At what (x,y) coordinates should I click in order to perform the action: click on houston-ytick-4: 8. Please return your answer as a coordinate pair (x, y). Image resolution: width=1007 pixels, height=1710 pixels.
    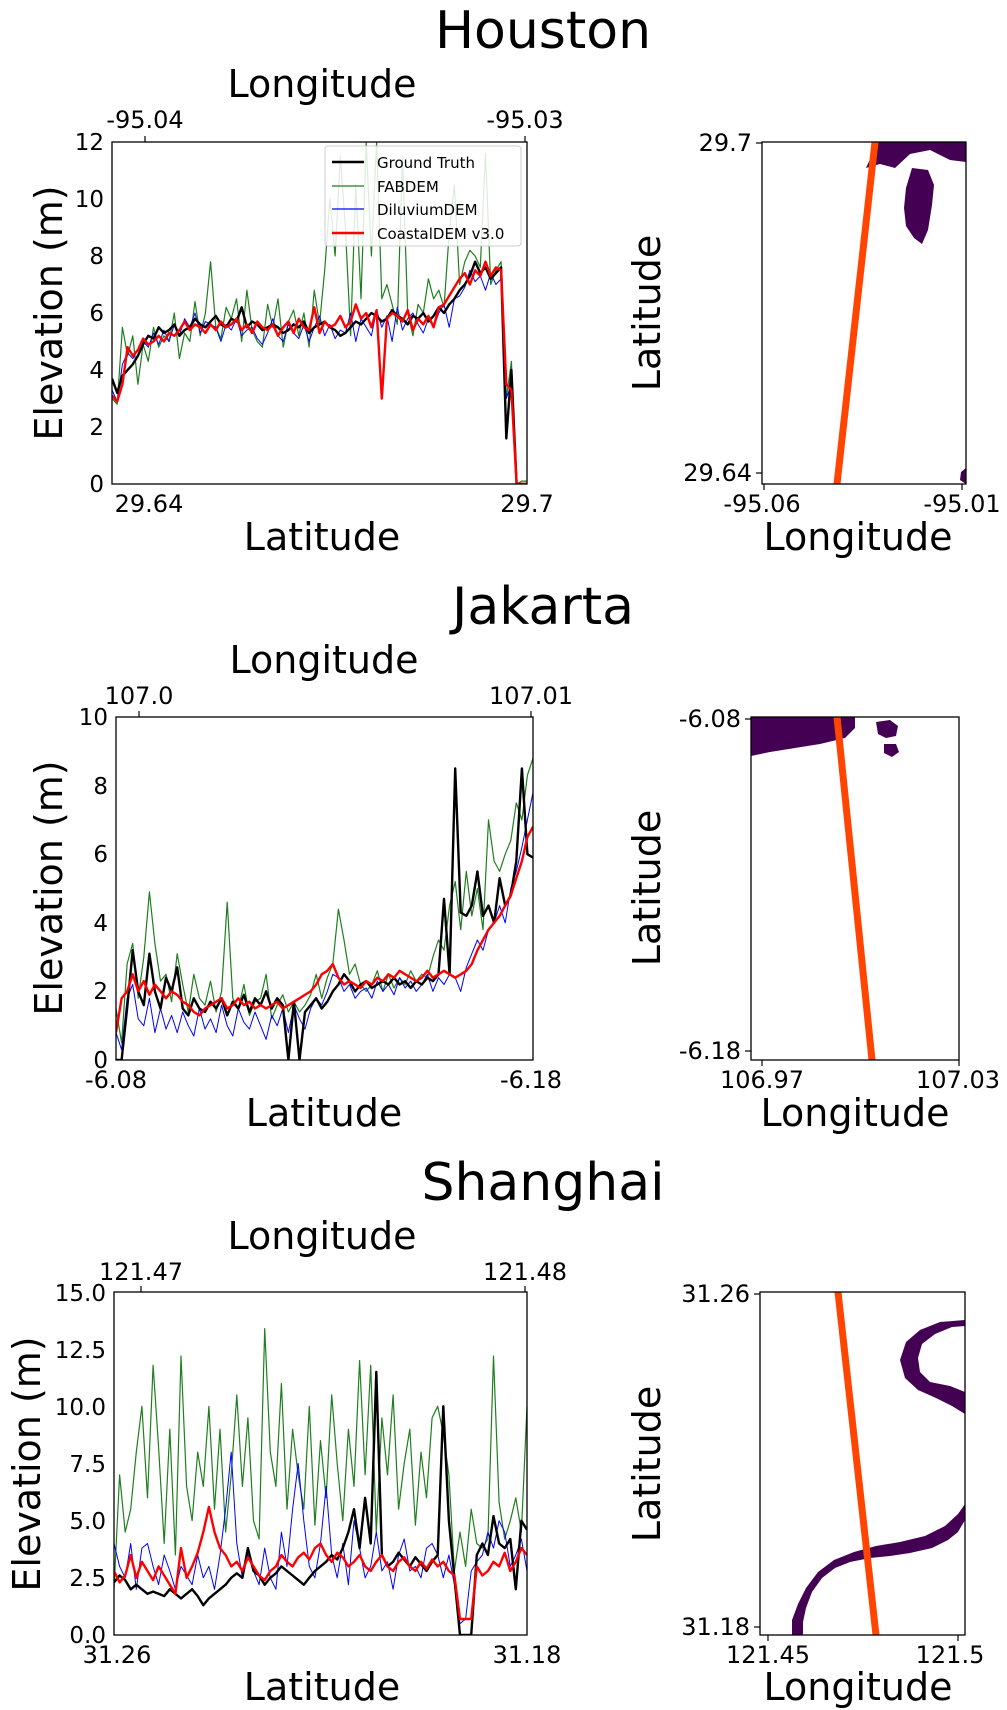
    Looking at the image, I should click on (96, 257).